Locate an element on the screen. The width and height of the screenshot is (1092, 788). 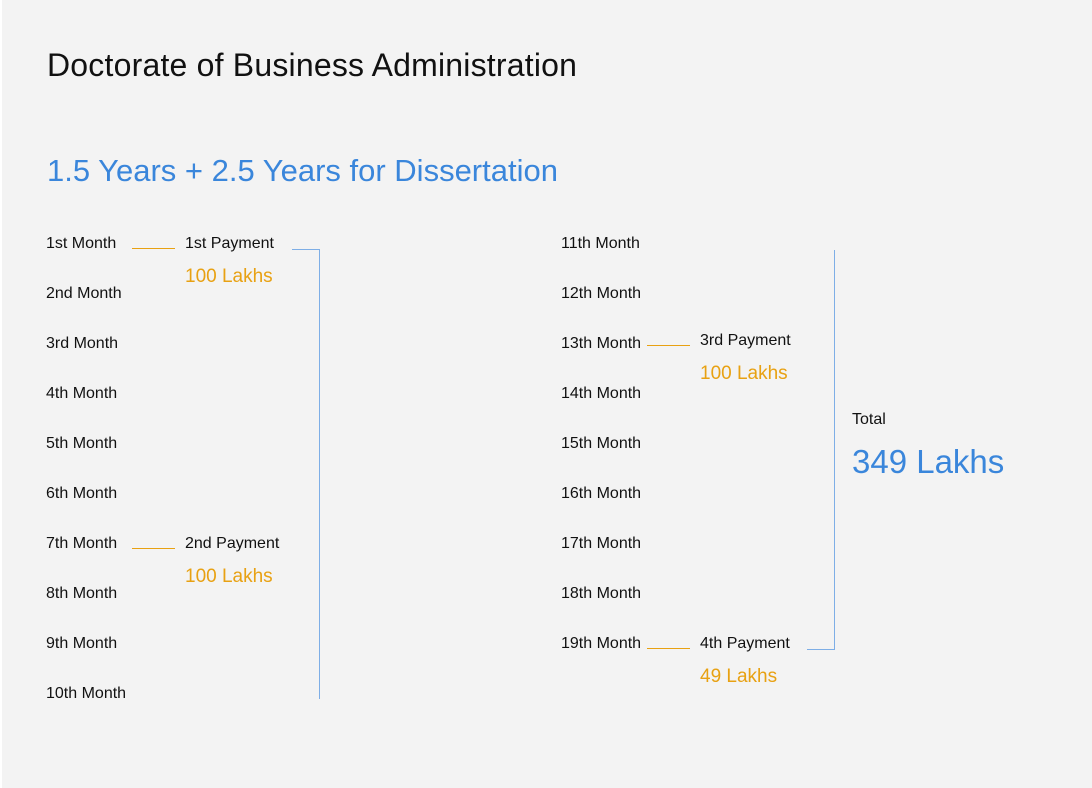
month-label: 19th Month is located at coordinates (601, 643).